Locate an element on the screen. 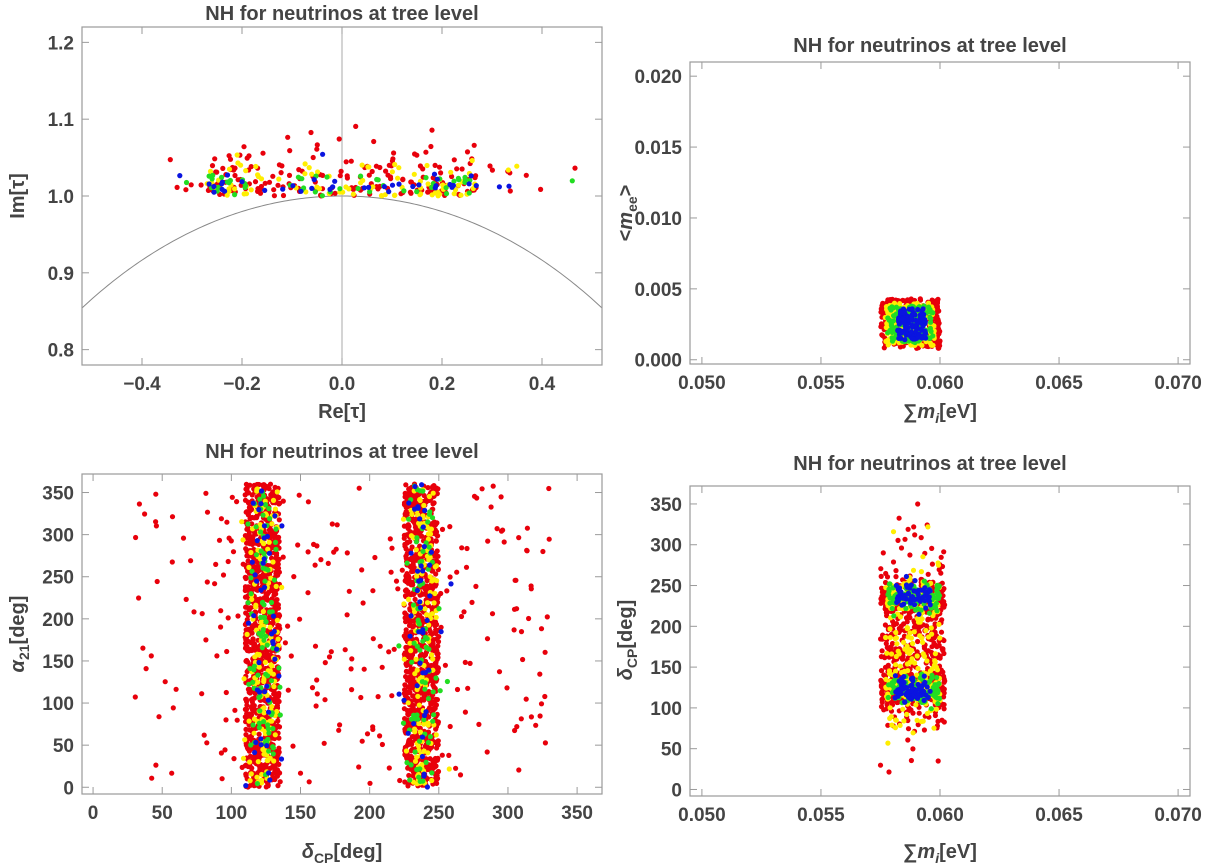 The image size is (1231, 866). y-tick-label: 0.8 is located at coordinates (61, 351).